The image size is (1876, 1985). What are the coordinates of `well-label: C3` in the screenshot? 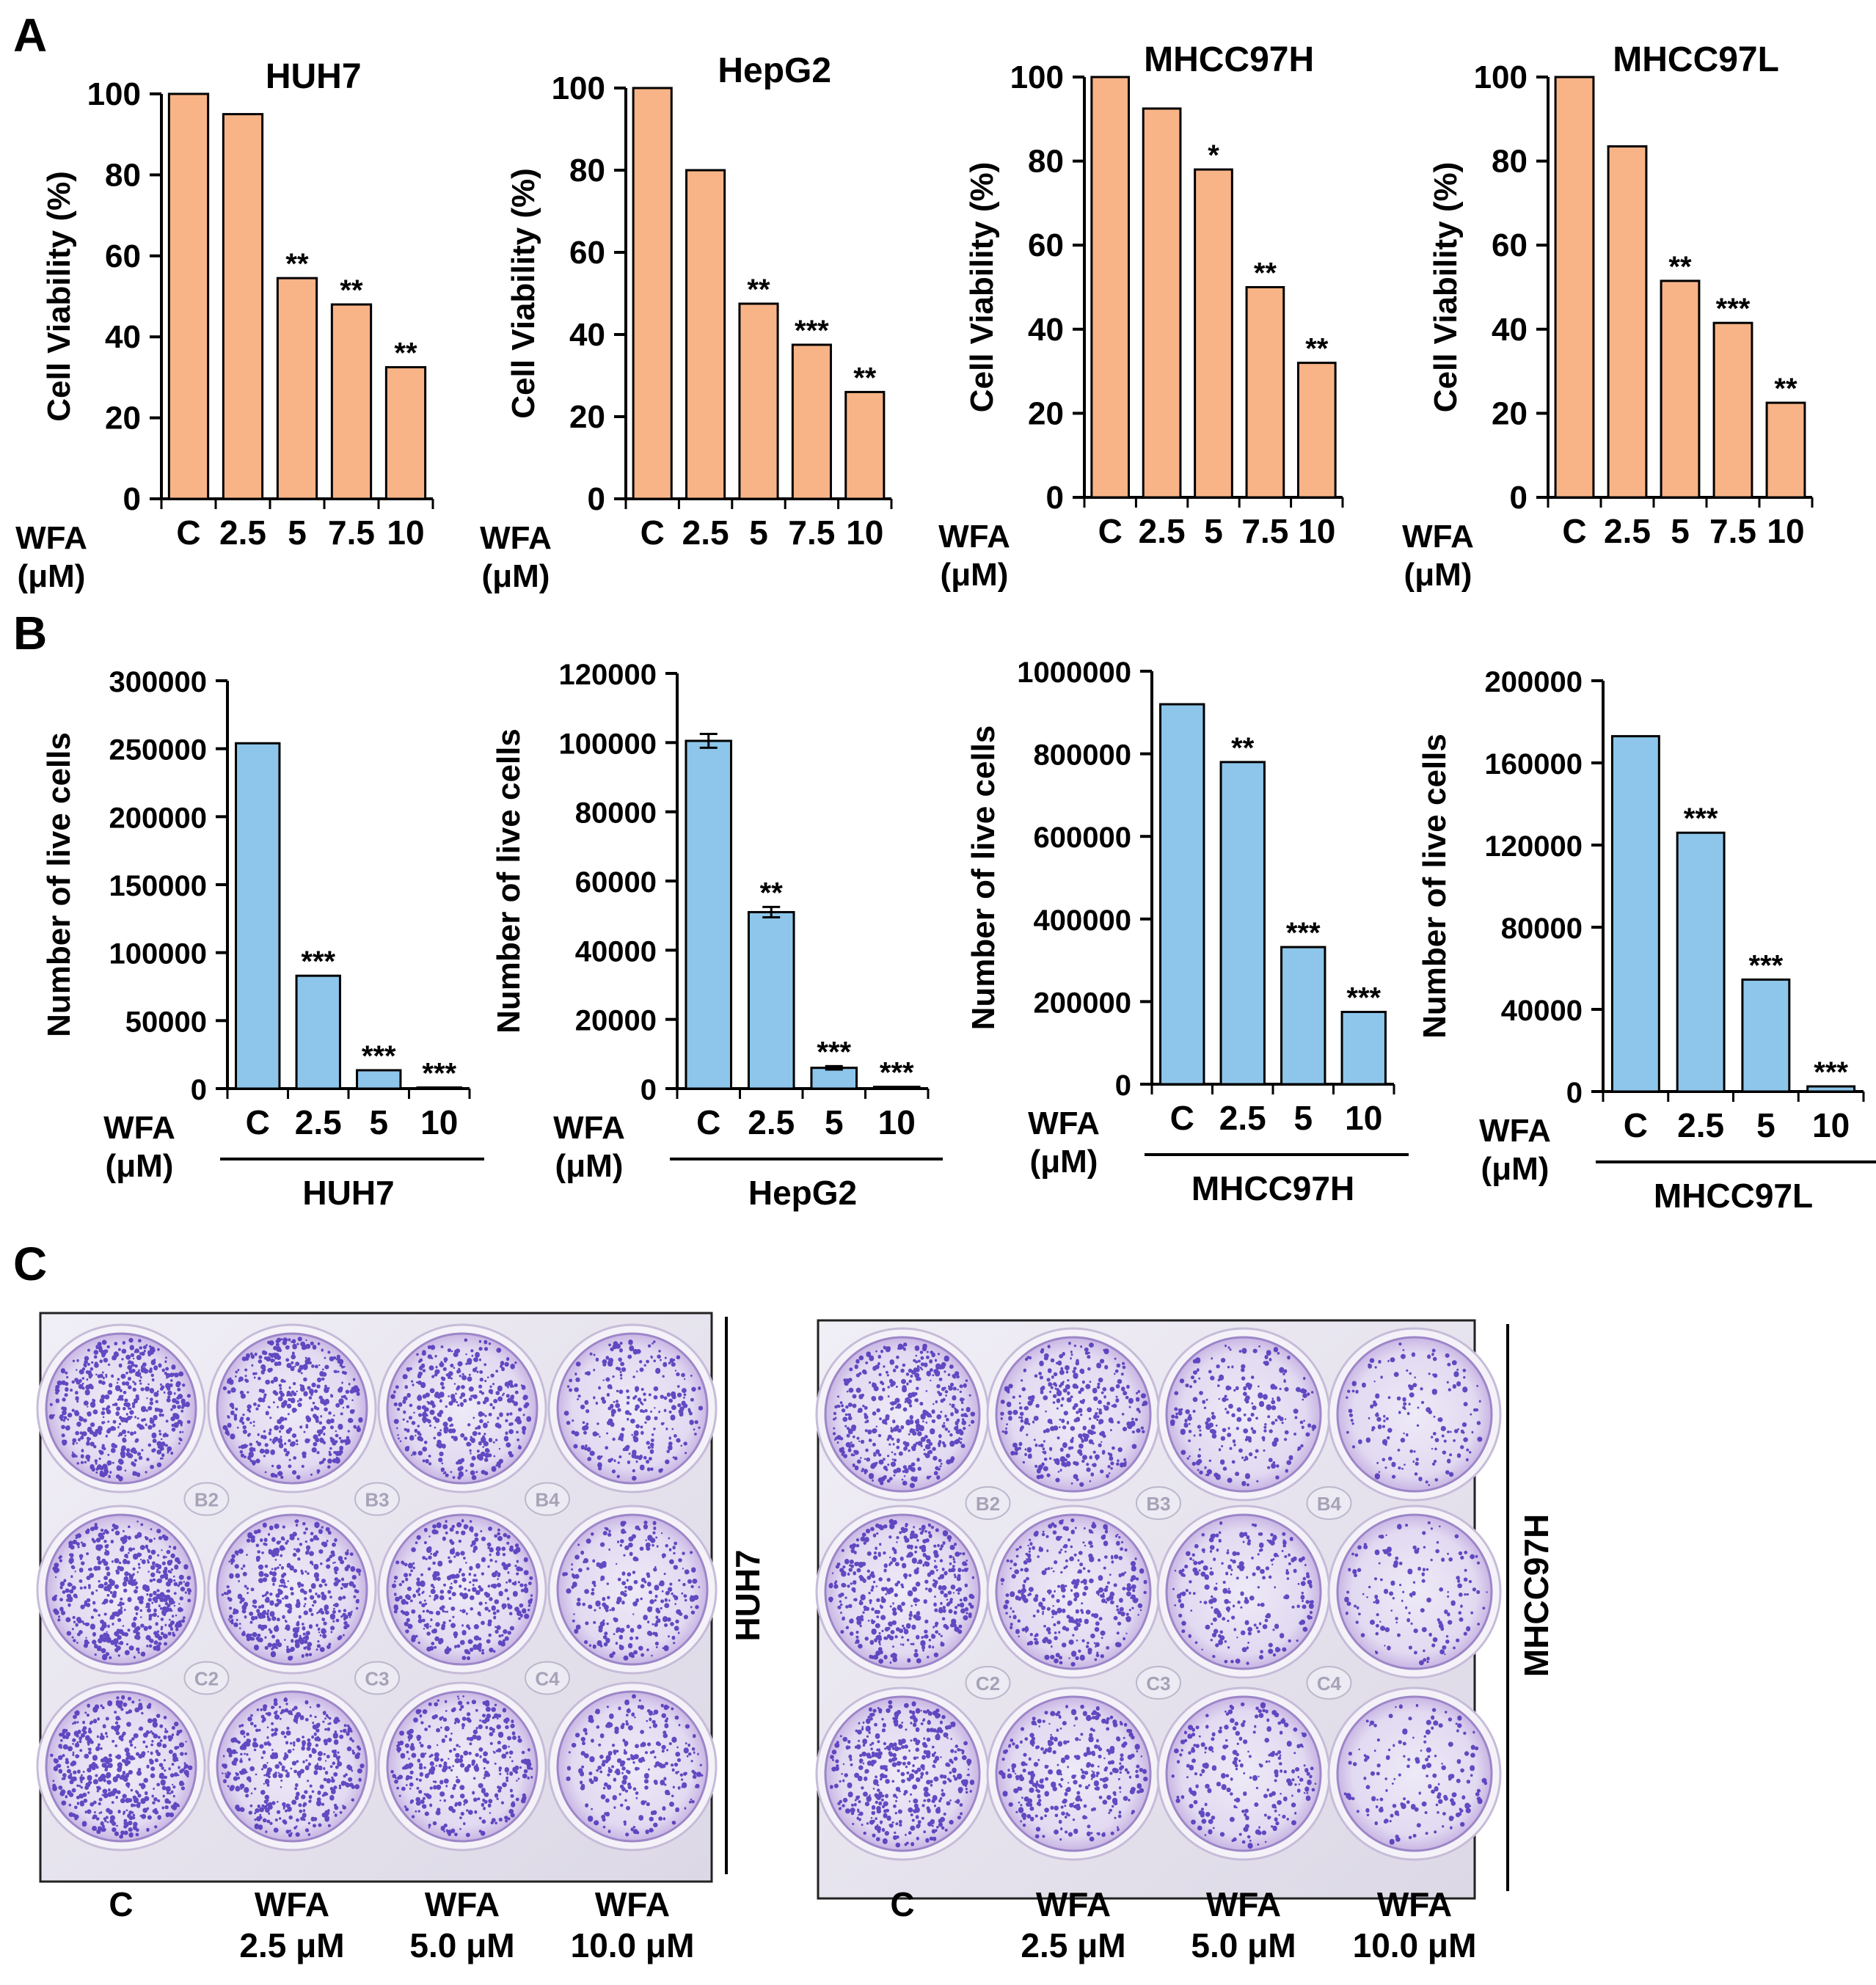 It's located at (1158, 1684).